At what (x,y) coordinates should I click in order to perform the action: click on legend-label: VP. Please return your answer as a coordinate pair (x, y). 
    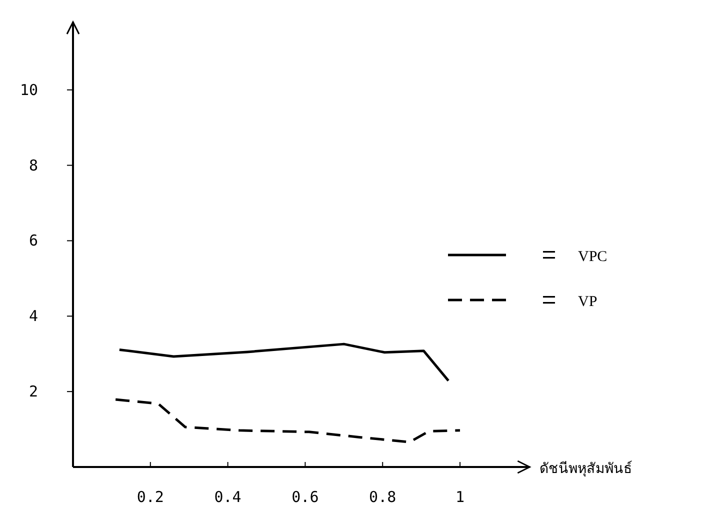
    Looking at the image, I should click on (588, 302).